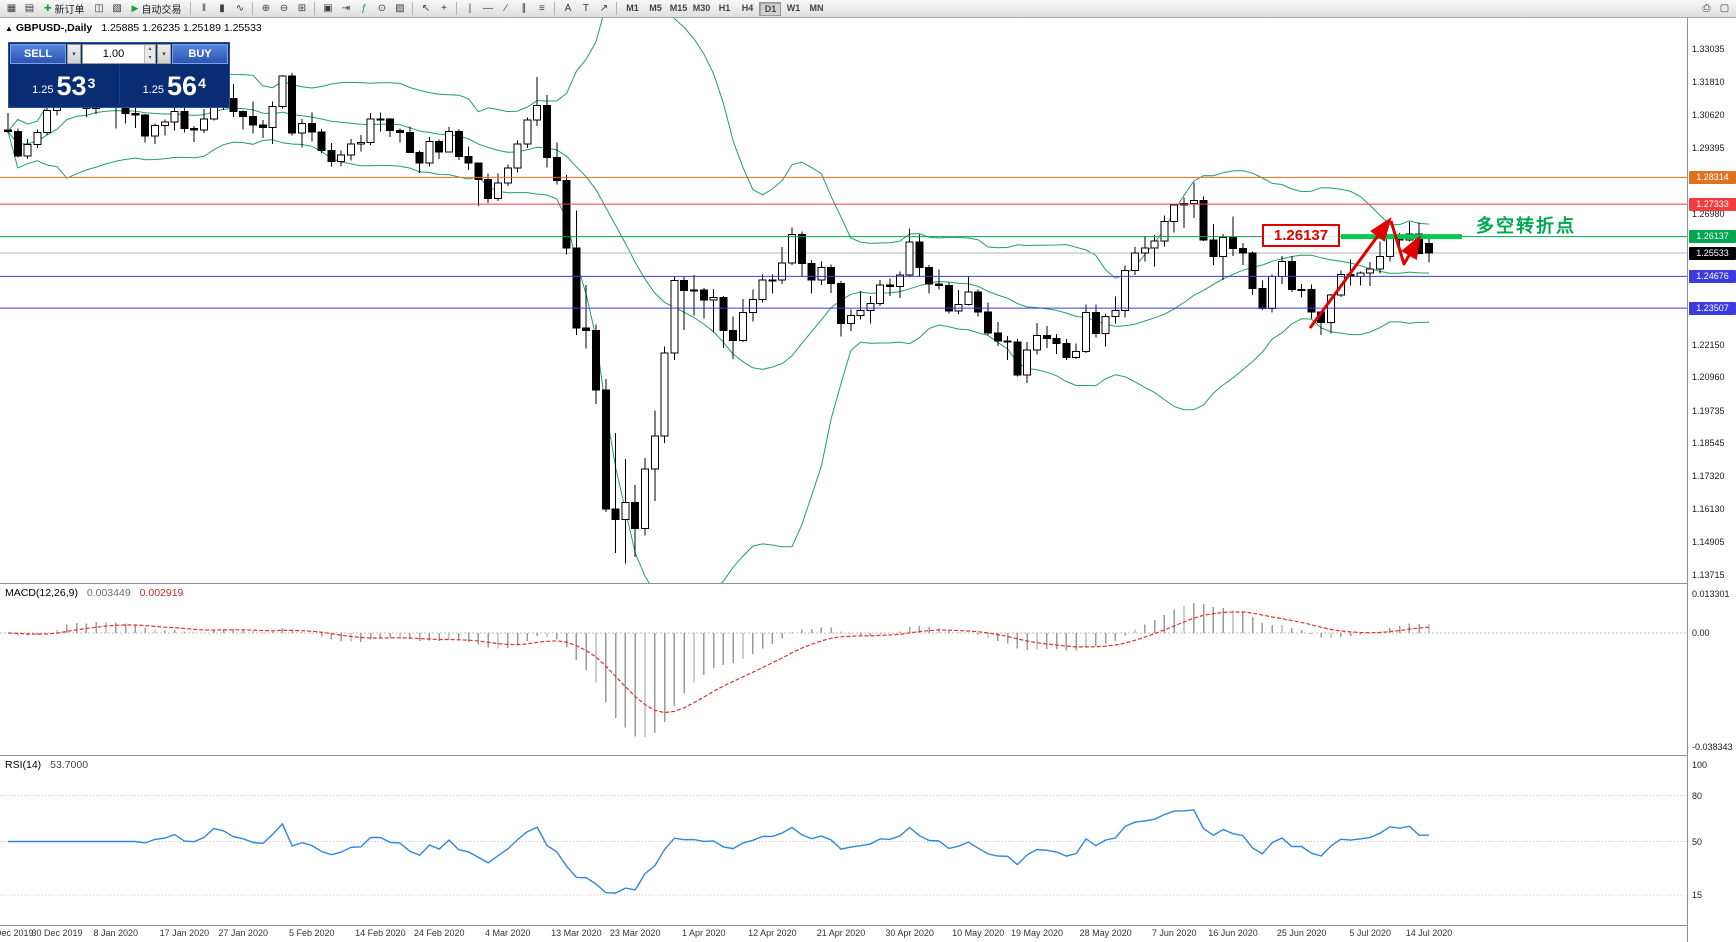 The image size is (1736, 942). What do you see at coordinates (202, 83) in the screenshot?
I see `ask-pipette: 4` at bounding box center [202, 83].